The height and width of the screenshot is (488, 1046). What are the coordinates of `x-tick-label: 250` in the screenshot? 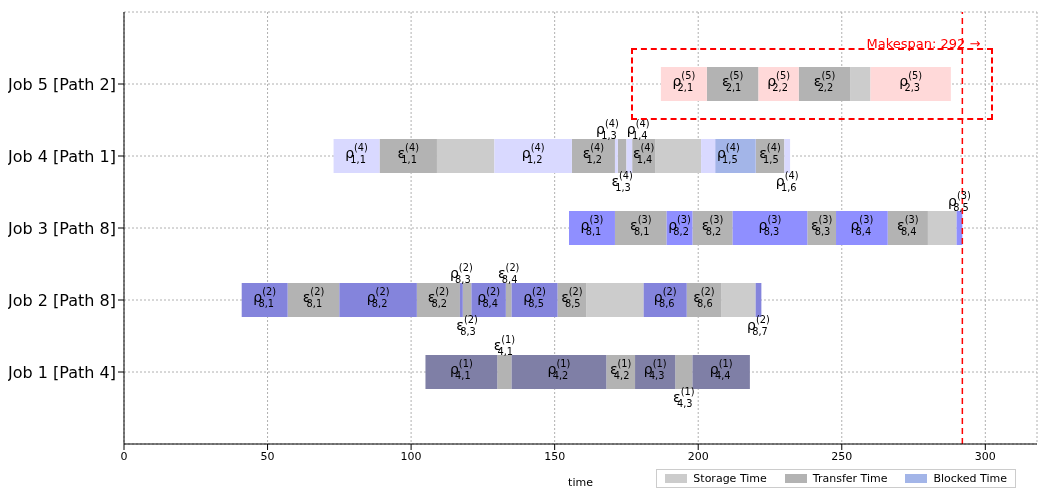 It's located at (842, 456).